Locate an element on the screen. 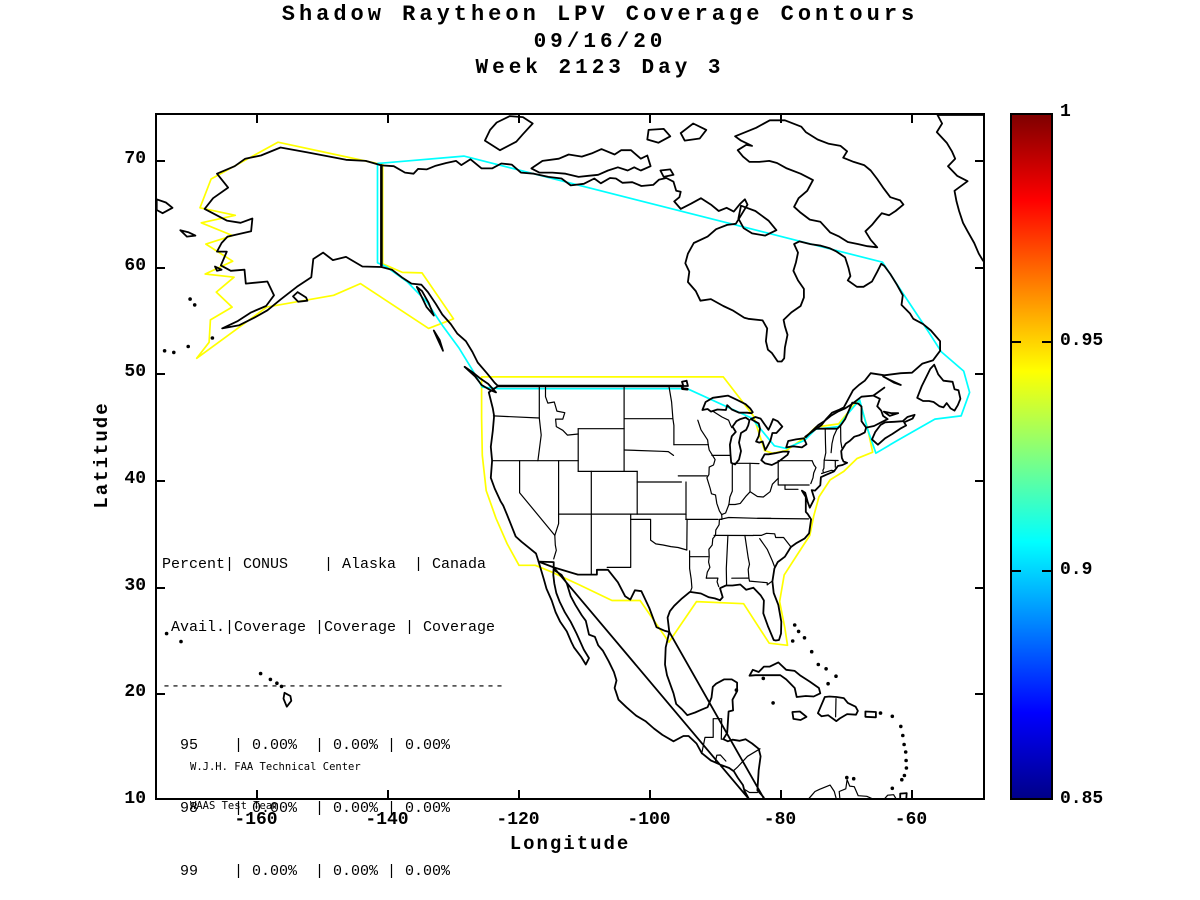 This screenshot has width=1200, height=900. colorbar-tick-label: 0.9 is located at coordinates (1076, 570).